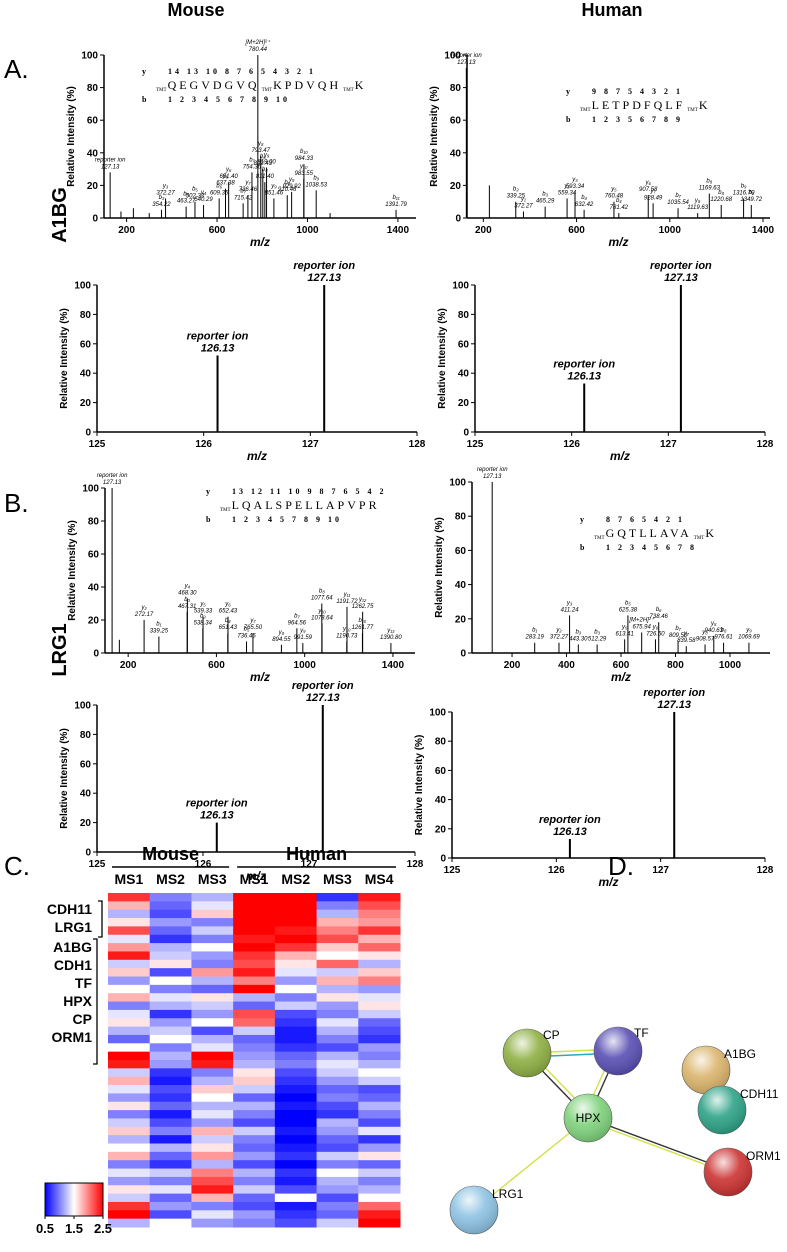  Describe the element at coordinates (585, 110) in the screenshot. I see `tmt-tag: TMT` at that location.